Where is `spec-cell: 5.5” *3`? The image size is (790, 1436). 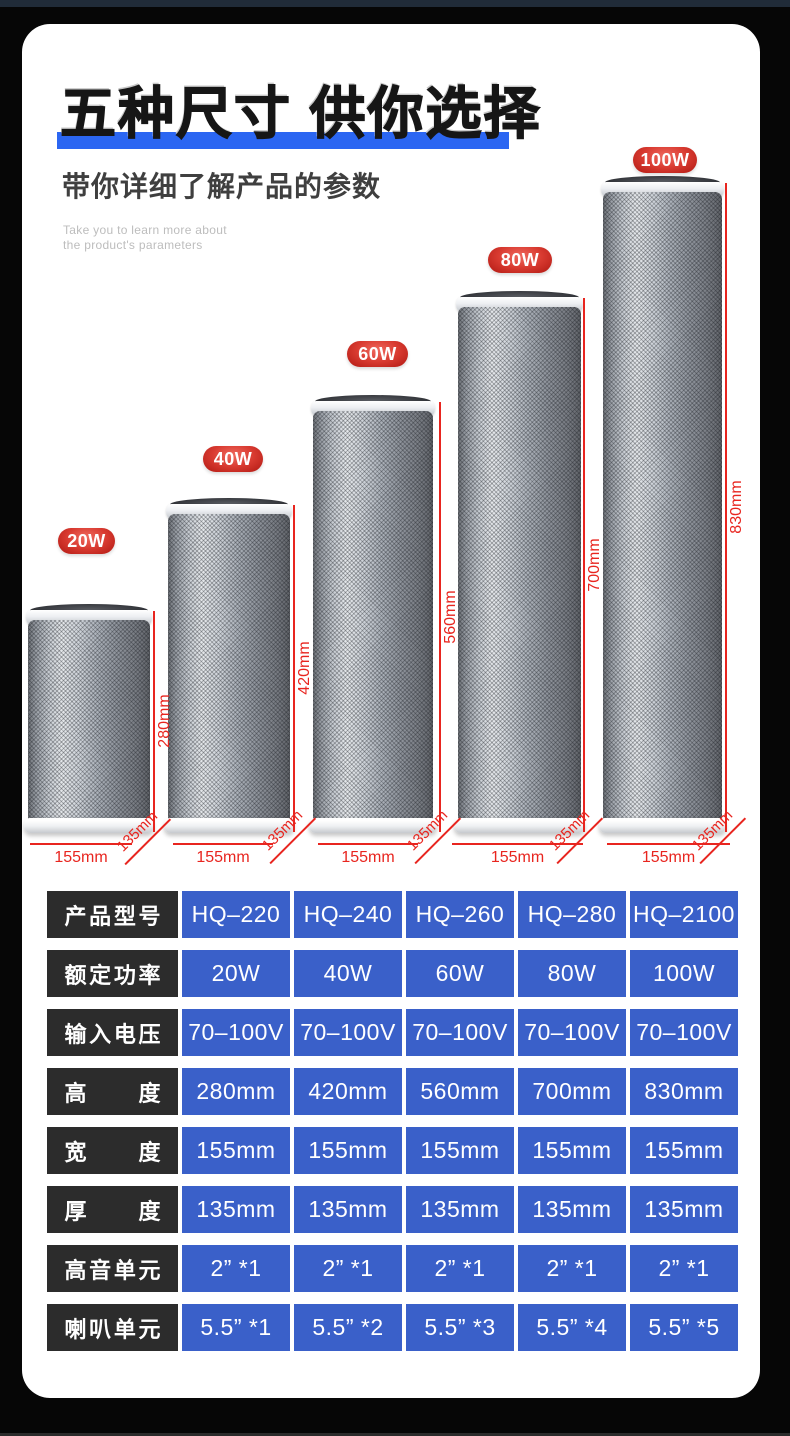 spec-cell: 5.5” *3 is located at coordinates (460, 1327).